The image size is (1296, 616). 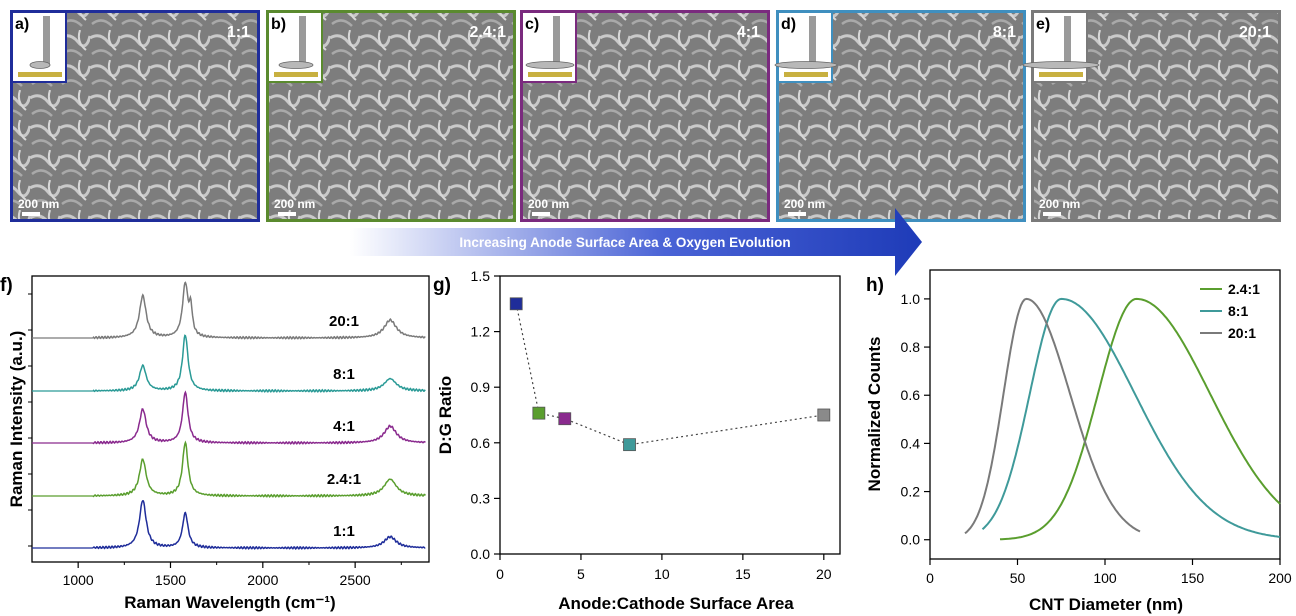 I want to click on y-tick-label: 0.3, so click(x=481, y=498).